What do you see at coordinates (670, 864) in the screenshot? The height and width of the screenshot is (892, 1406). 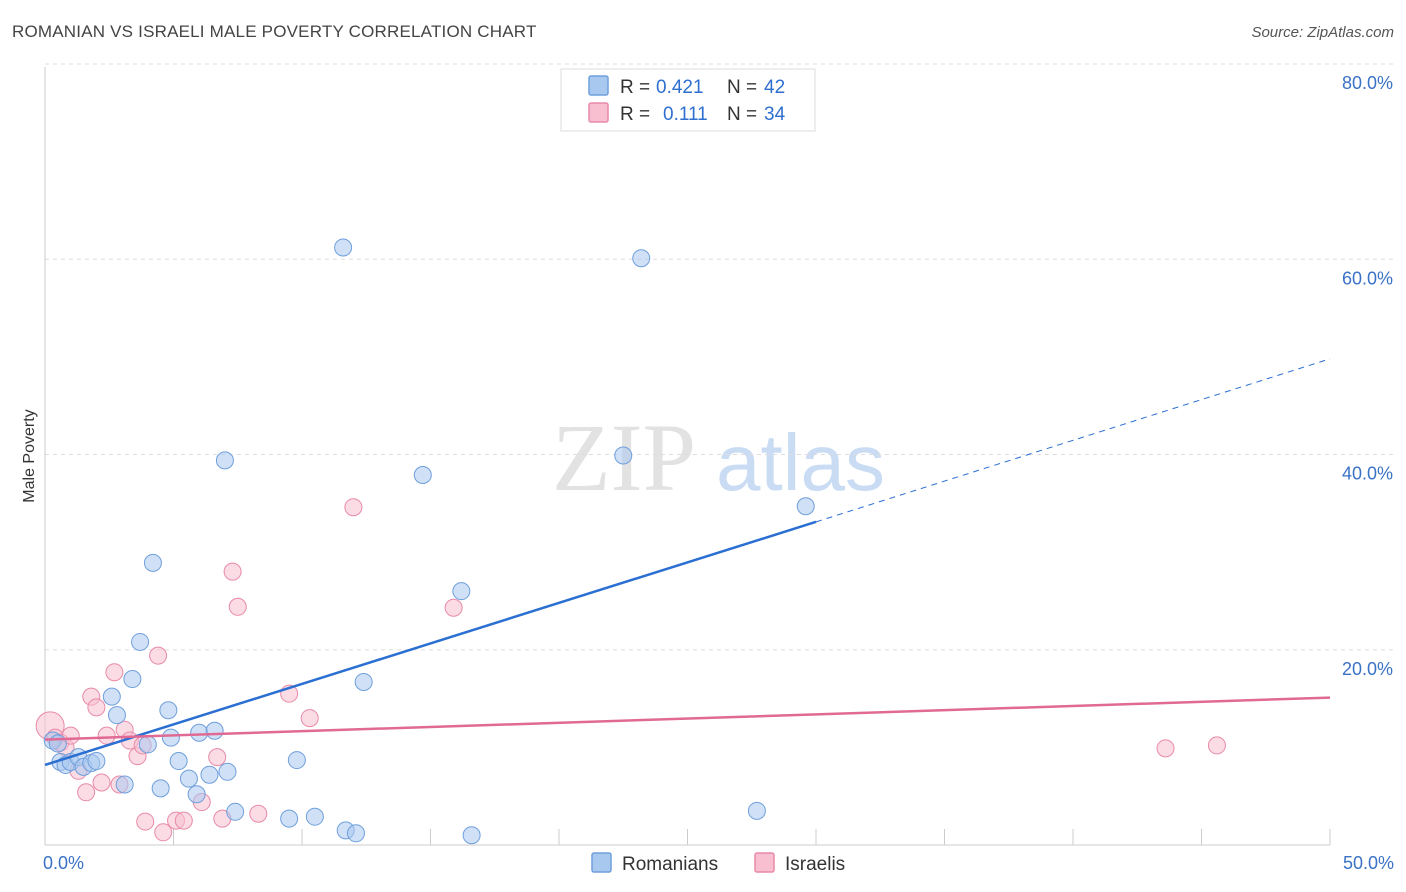 I see `bottom-legend-label-romanians: Romanians` at bounding box center [670, 864].